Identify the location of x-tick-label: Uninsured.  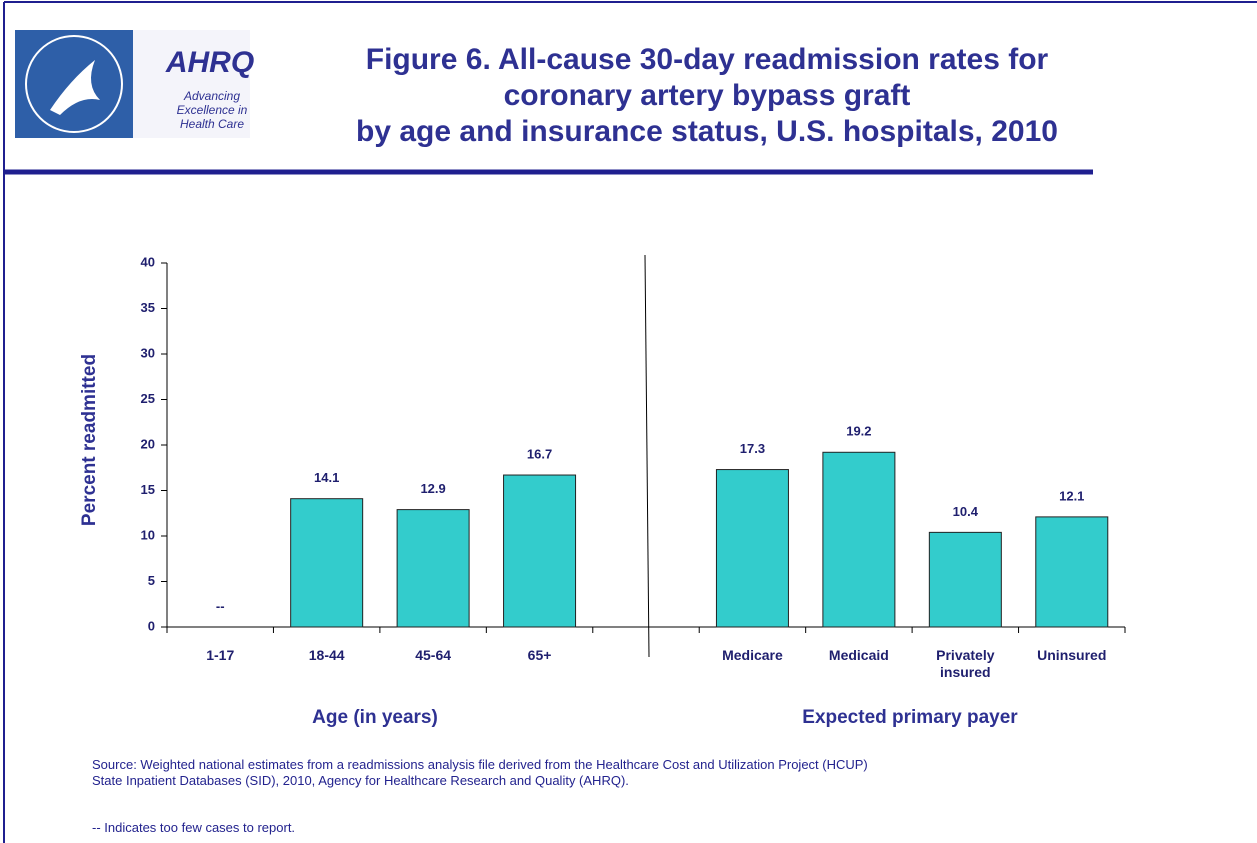
(1072, 655).